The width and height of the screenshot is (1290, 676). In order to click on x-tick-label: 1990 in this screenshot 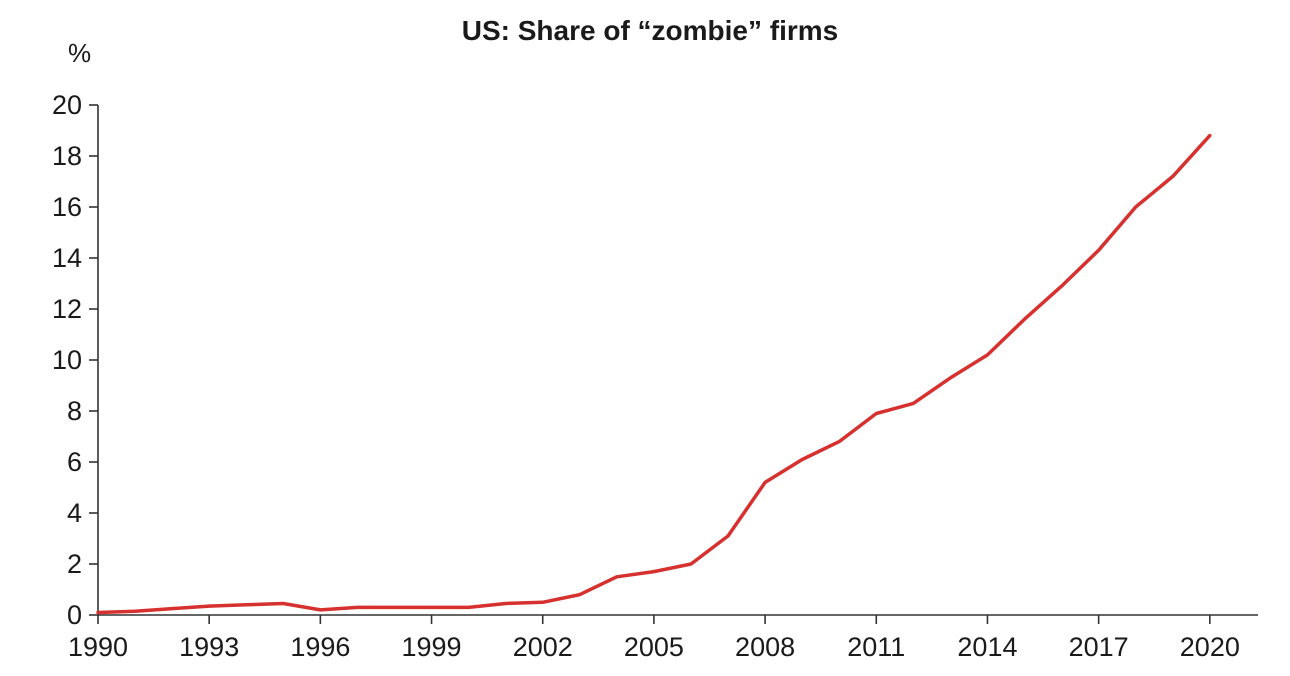, I will do `click(98, 647)`.